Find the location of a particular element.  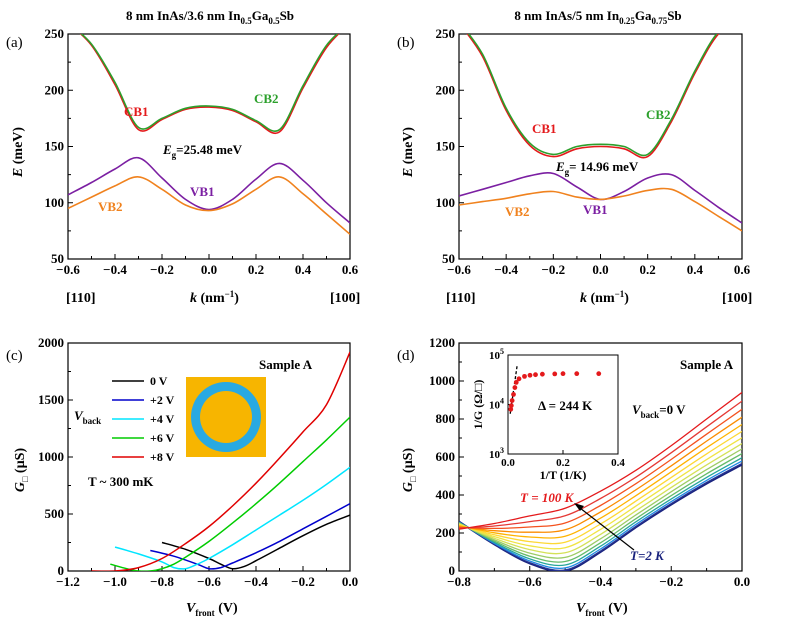

direction-right-a: [100] is located at coordinates (345, 298).